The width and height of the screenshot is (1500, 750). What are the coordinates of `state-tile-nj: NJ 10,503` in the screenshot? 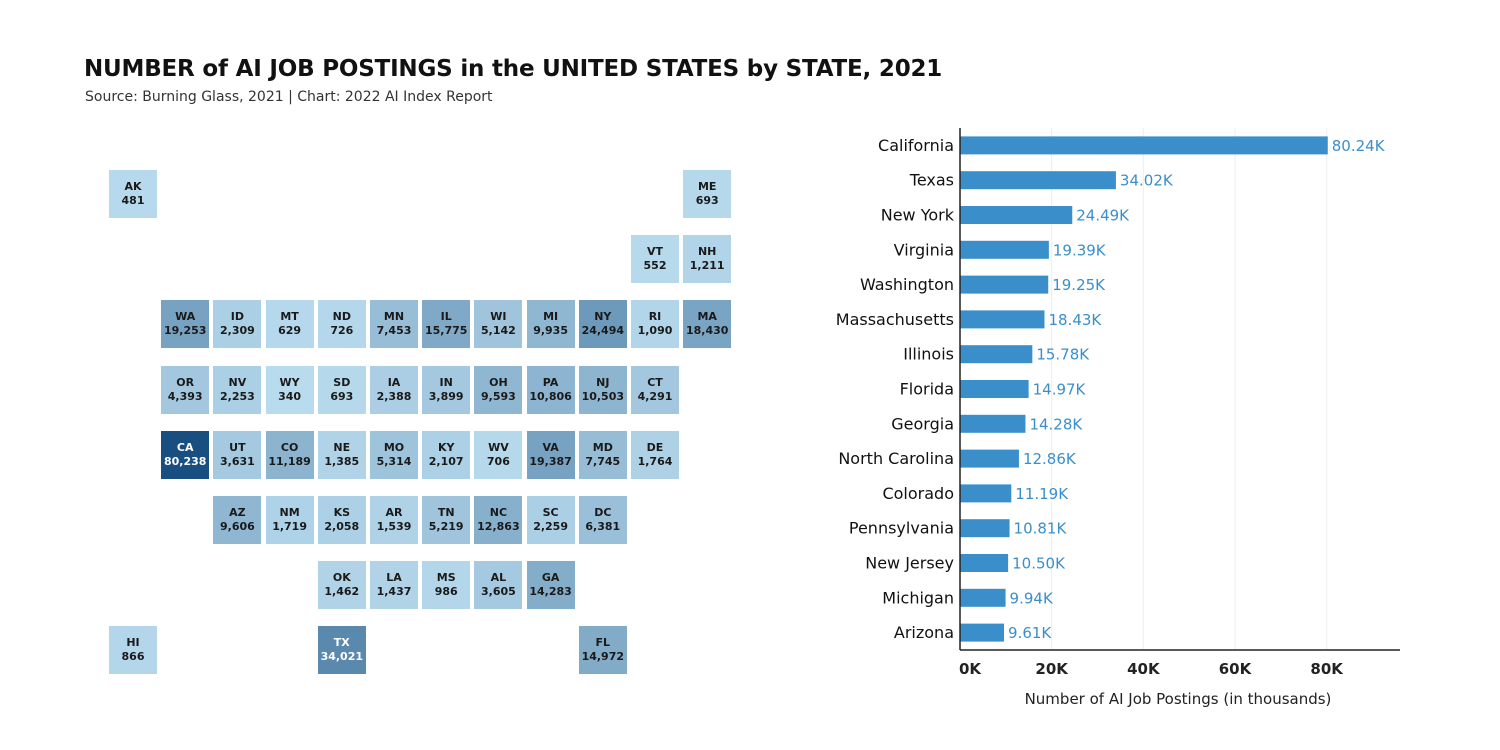 It's located at (602, 389).